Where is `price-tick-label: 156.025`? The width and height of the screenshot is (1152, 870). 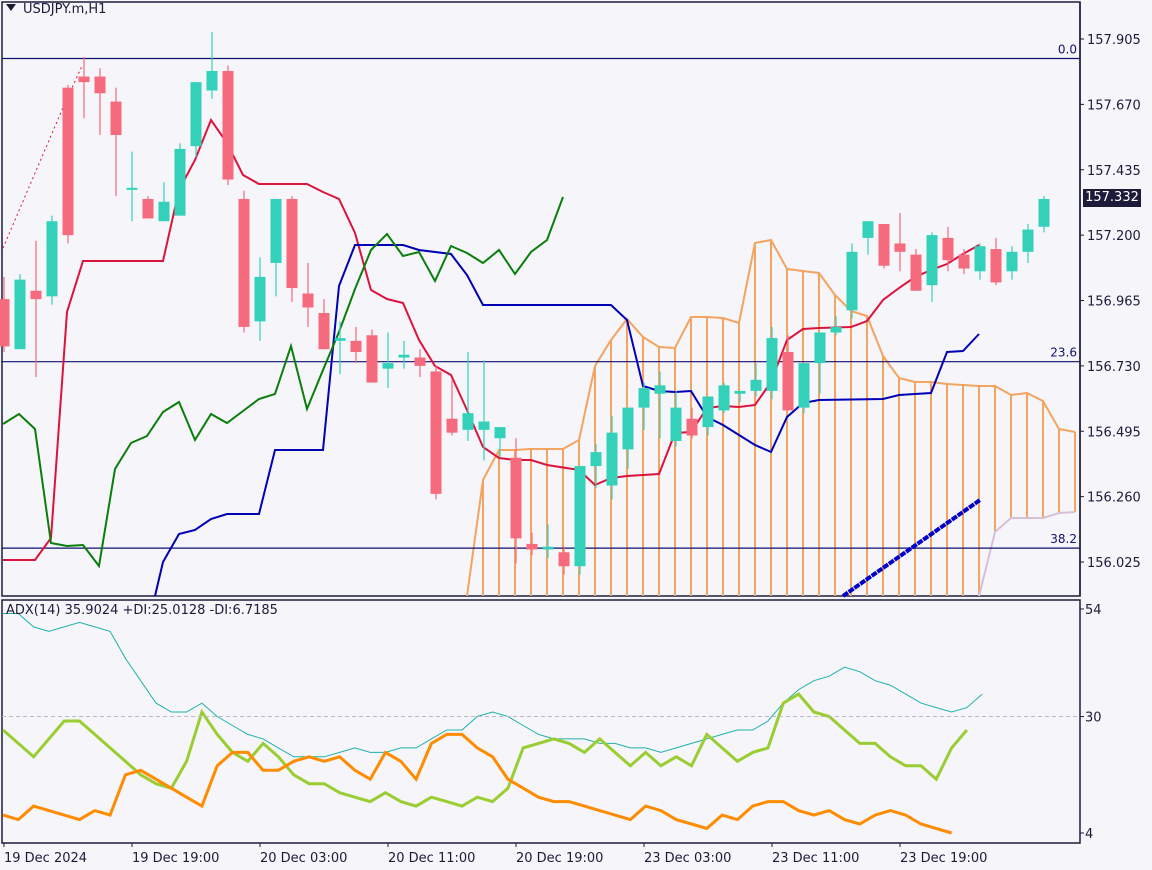
price-tick-label: 156.025 is located at coordinates (1114, 563).